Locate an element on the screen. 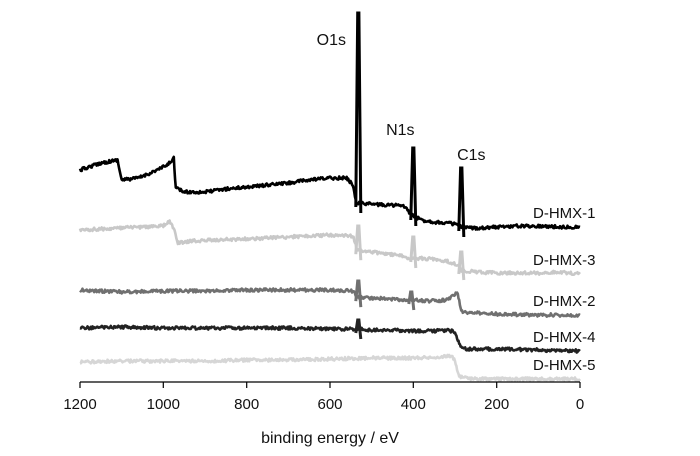 This screenshot has height=456, width=700. peak-label-o1s: O1s is located at coordinates (331, 40).